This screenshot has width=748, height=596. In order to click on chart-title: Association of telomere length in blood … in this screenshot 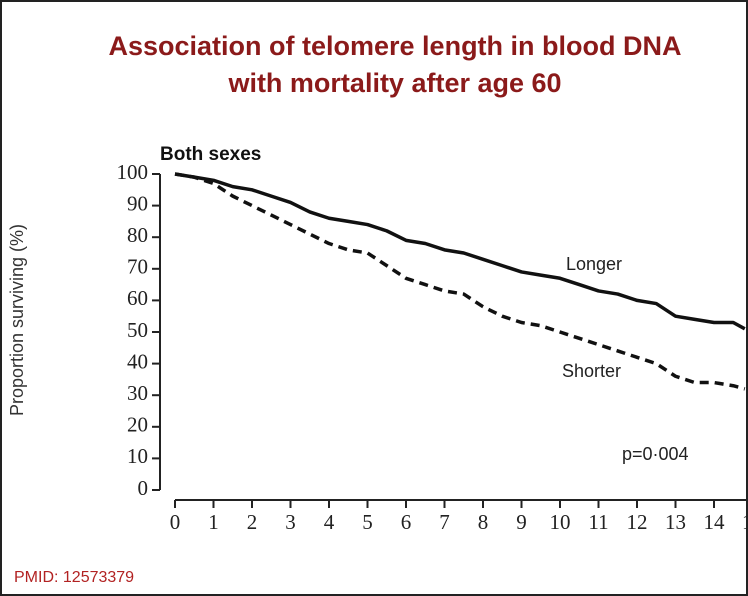, I will do `click(394, 46)`.